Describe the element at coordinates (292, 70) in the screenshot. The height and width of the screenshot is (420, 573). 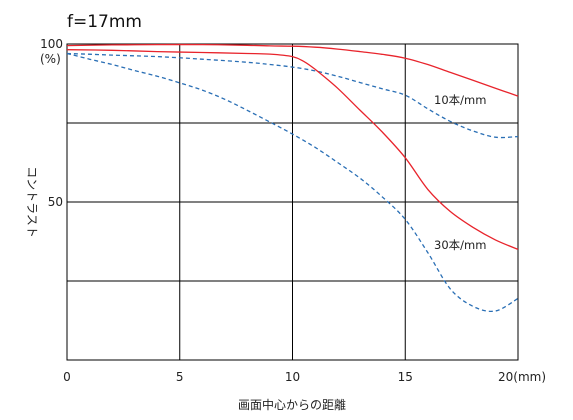
I see `series-line-1-solid` at that location.